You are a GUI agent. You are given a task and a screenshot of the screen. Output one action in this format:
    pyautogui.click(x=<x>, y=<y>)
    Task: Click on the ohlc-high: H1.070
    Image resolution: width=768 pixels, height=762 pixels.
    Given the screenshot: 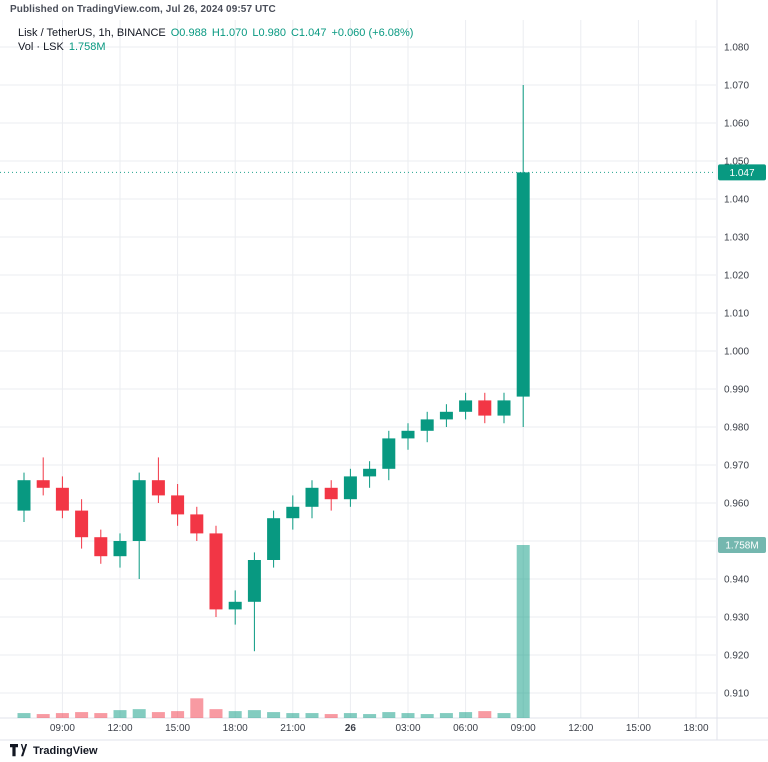 What is the action you would take?
    pyautogui.click(x=229, y=33)
    